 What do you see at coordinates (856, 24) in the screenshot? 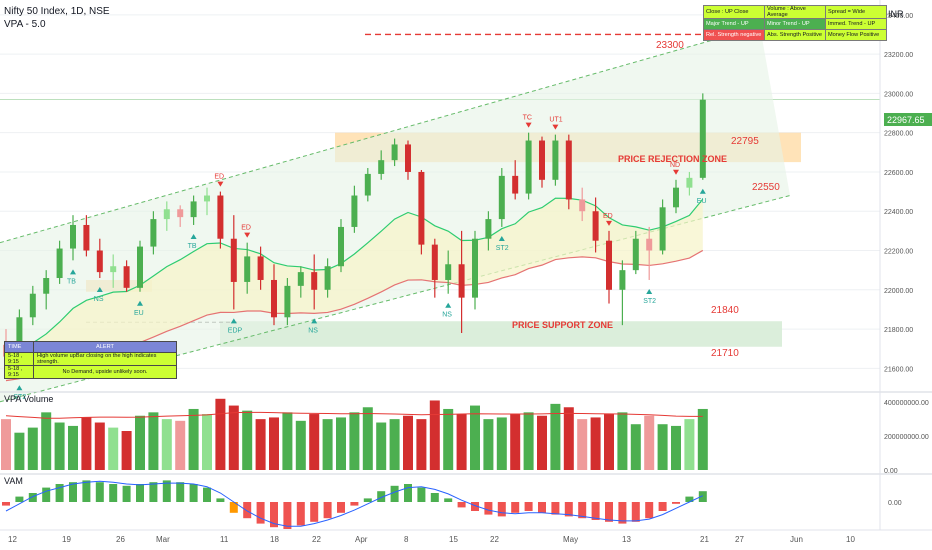
I see `status-cell: Immed. Trend - UP` at bounding box center [856, 24].